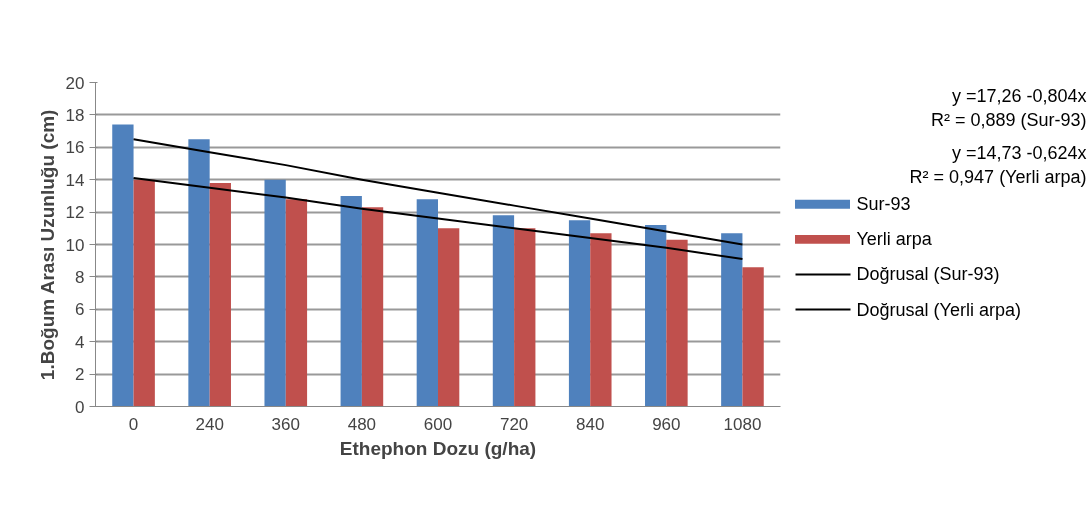 This screenshot has height=508, width=1092. What do you see at coordinates (438, 424) in the screenshot?
I see `x-tick-label: 600` at bounding box center [438, 424].